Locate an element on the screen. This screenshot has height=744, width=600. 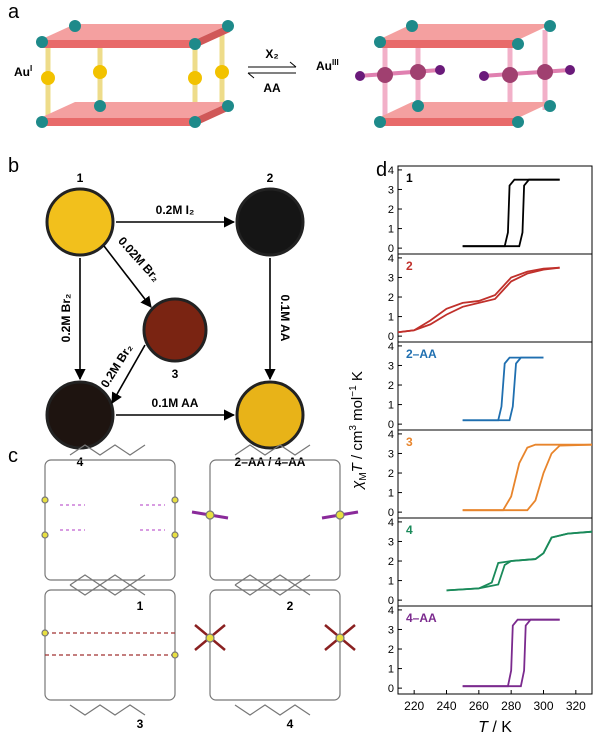
sample-aa is located at coordinates (270, 415).